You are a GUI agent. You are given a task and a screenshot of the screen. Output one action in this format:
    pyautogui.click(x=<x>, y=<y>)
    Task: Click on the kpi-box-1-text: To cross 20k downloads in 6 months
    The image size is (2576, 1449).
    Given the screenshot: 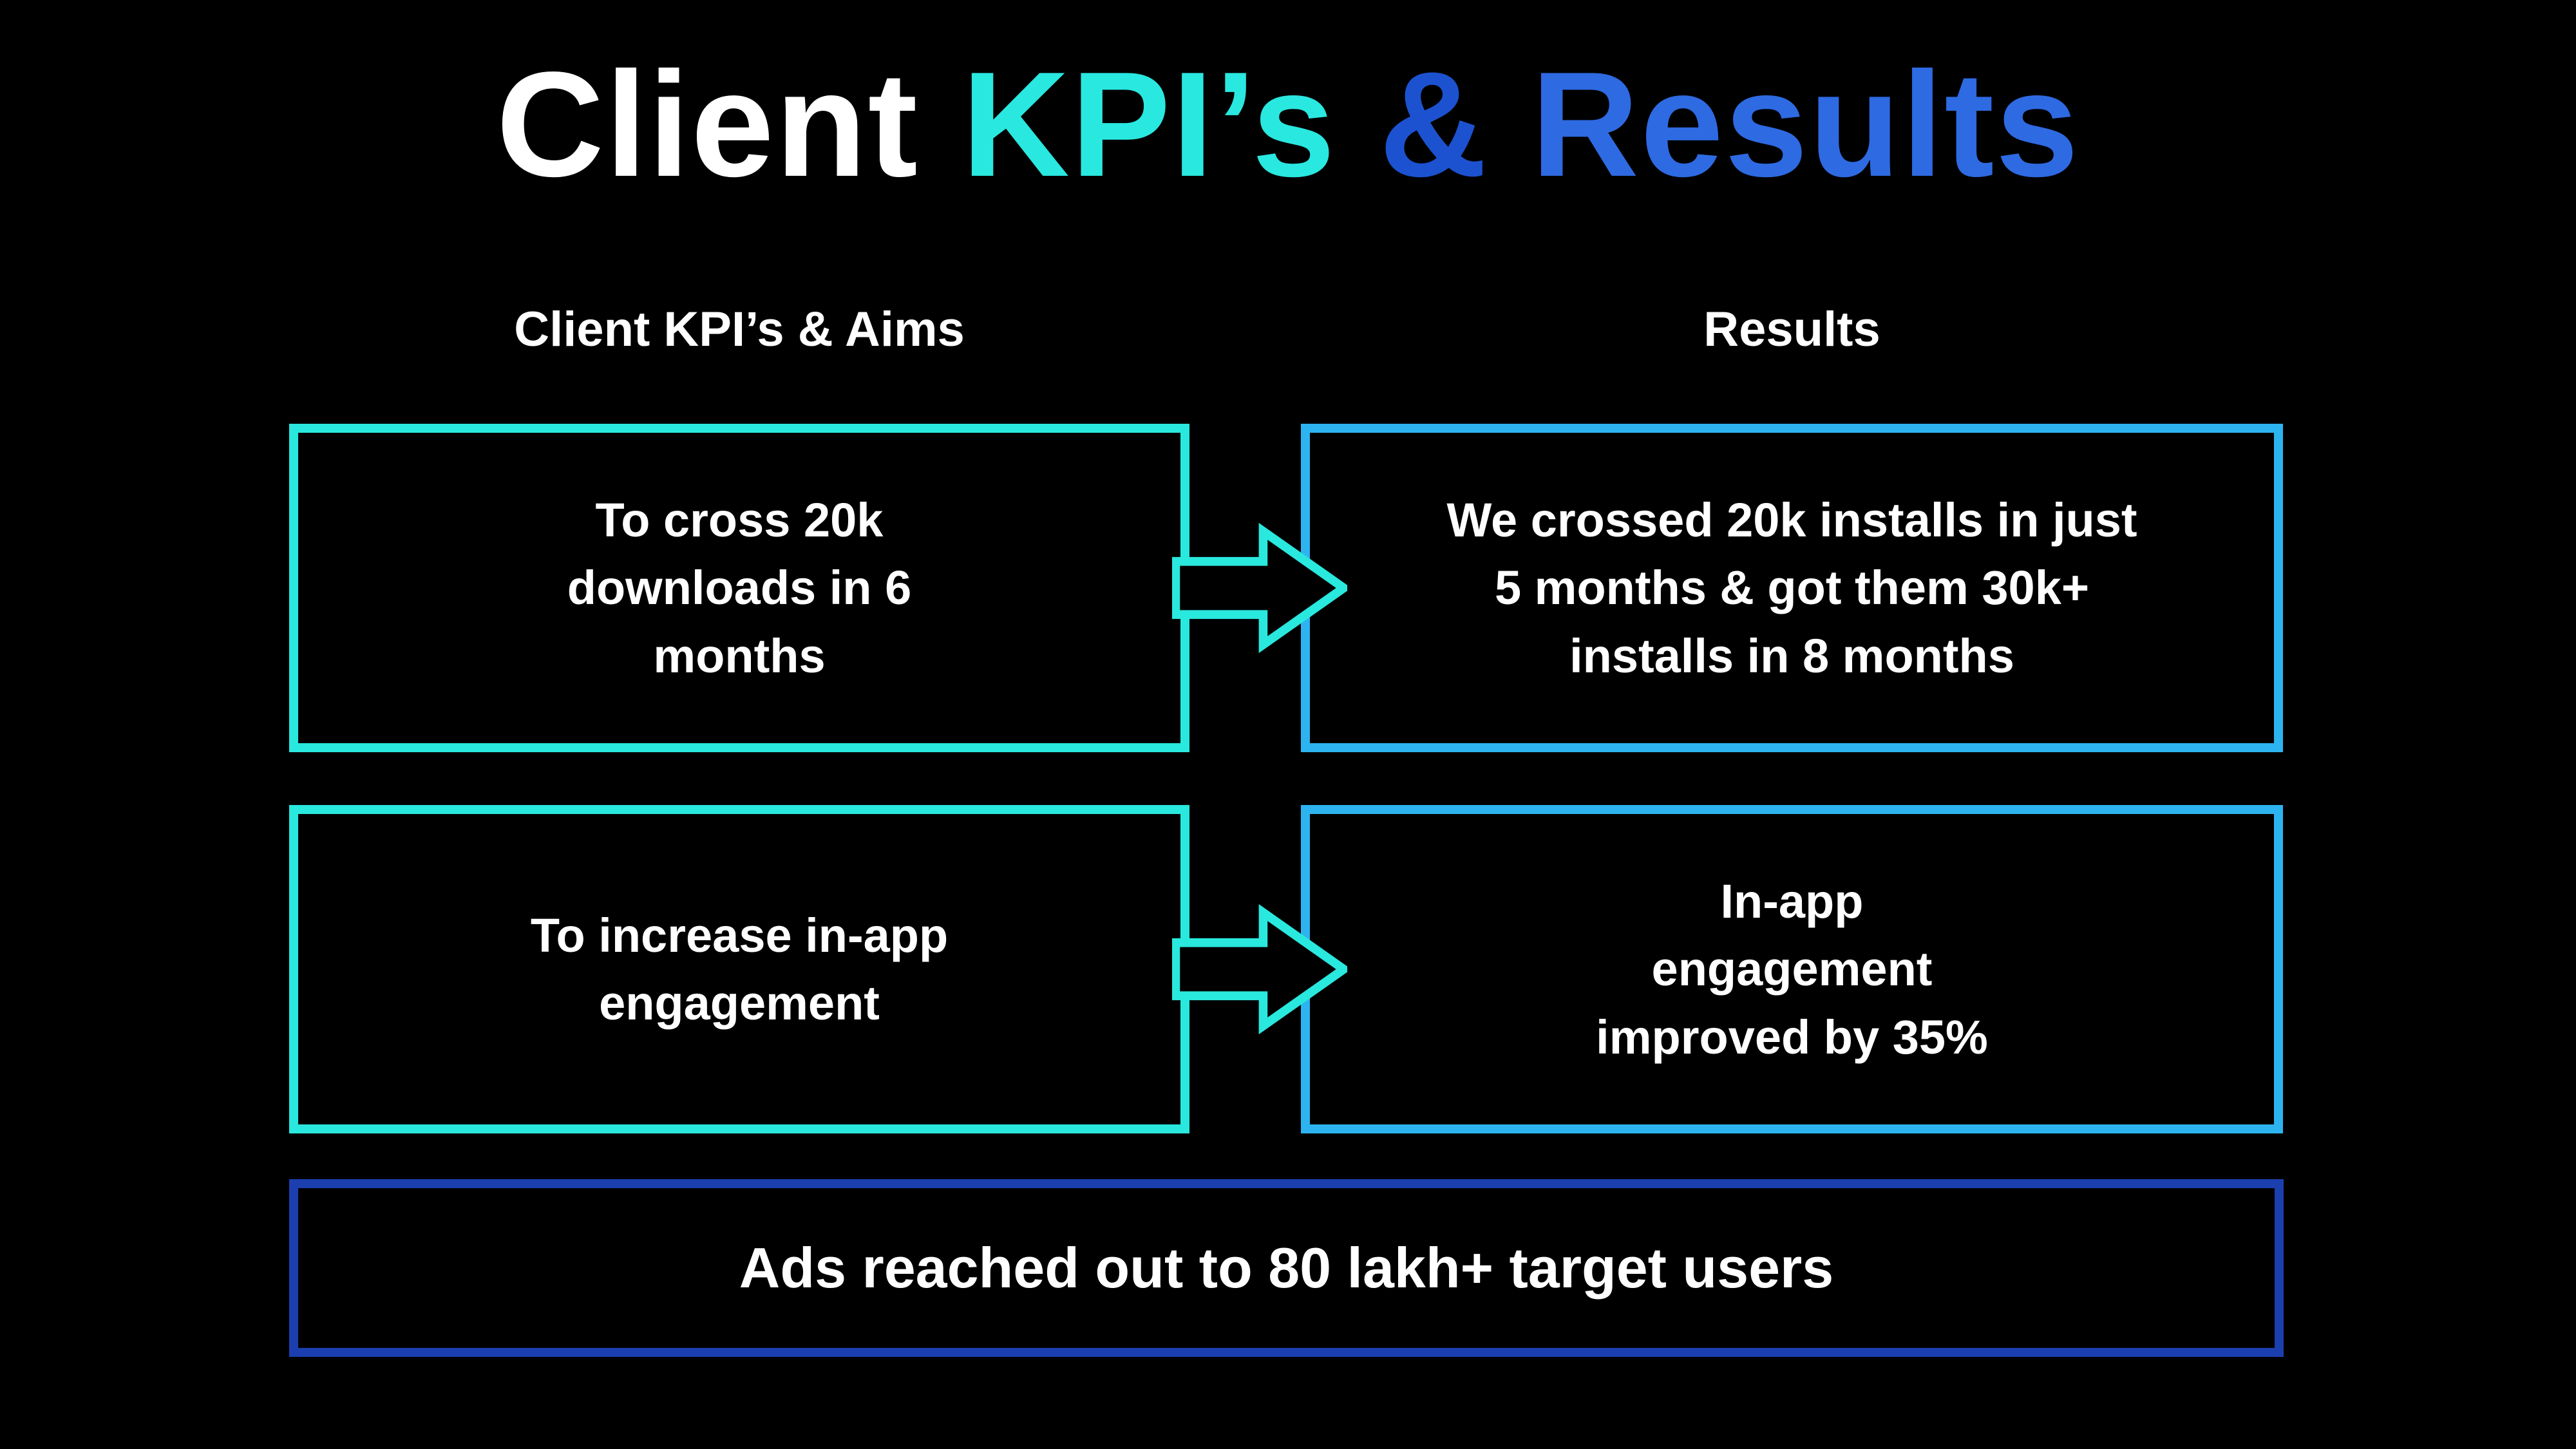 What is the action you would take?
    pyautogui.click(x=740, y=588)
    